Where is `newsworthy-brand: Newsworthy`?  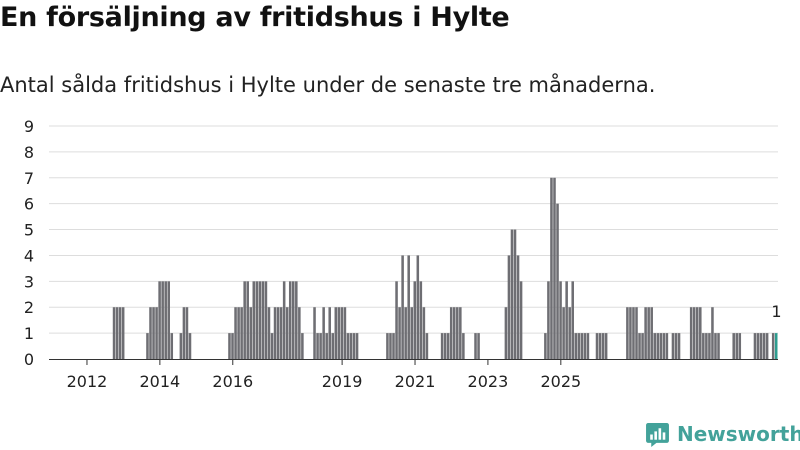
newsworthy-brand: Newsworthy is located at coordinates (722, 434).